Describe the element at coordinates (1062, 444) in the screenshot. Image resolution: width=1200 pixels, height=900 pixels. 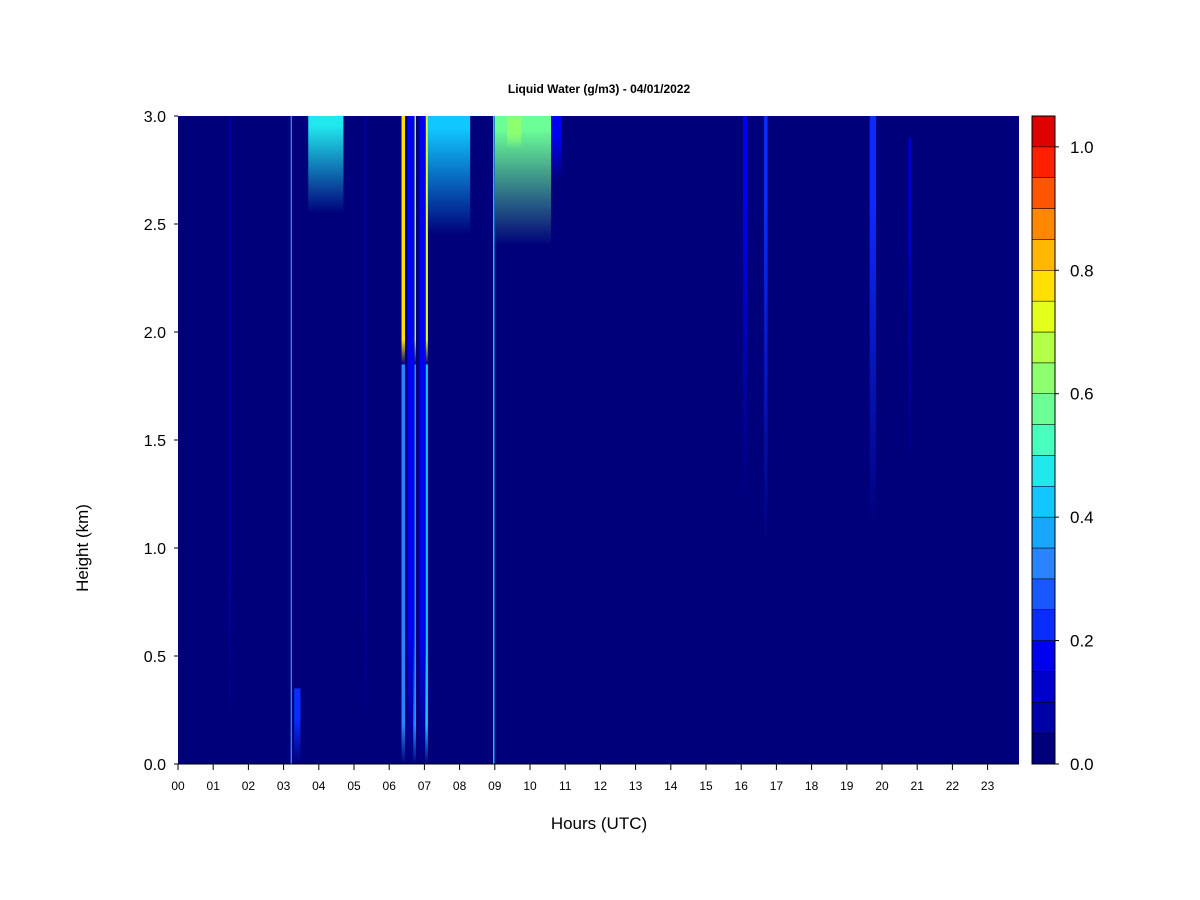
I see `colorbar: 0.0 0.2 0.4 0.6 0.8 1.0` at that location.